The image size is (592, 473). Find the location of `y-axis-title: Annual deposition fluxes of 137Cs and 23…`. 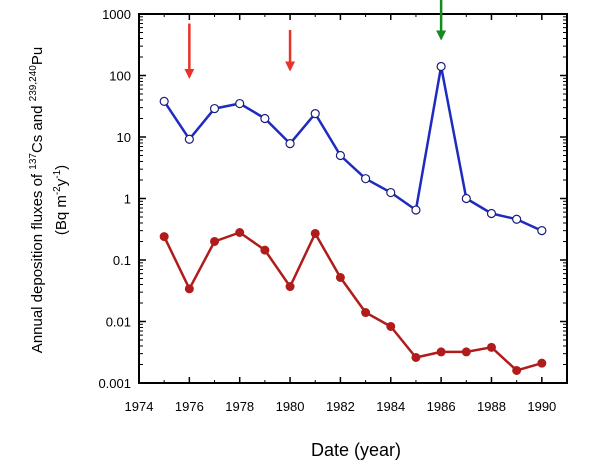

y-axis-title: Annual deposition fluxes of 137Cs and 23… is located at coordinates (49, 200).